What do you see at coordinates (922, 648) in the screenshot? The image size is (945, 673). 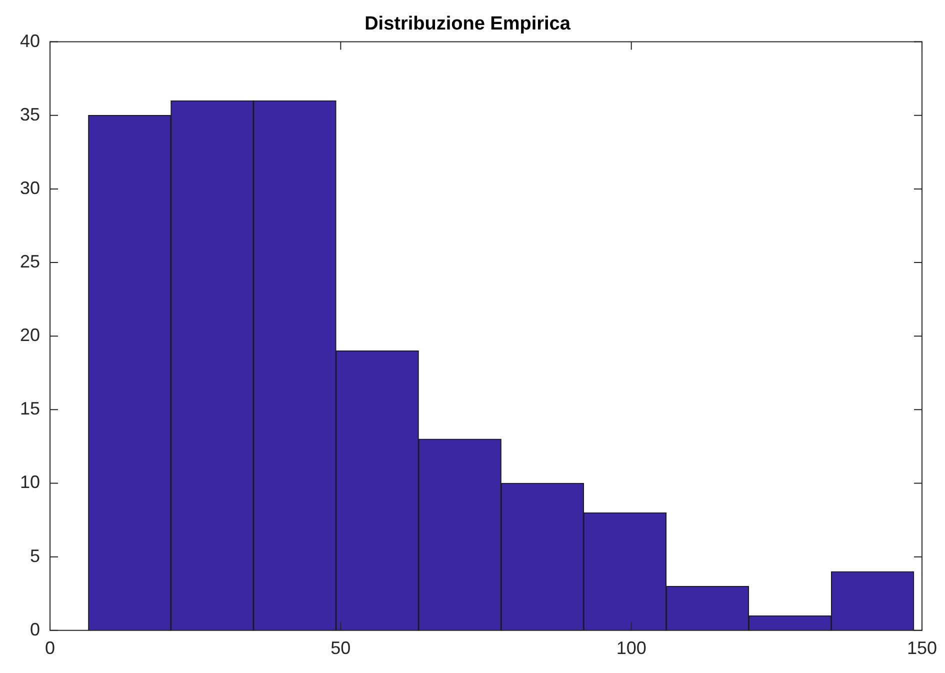 I see `x-tick-label: 150` at bounding box center [922, 648].